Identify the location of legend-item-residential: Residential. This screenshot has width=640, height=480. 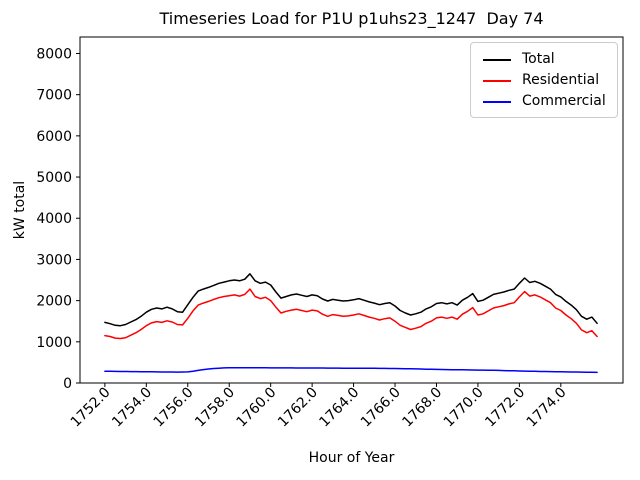
(550, 80).